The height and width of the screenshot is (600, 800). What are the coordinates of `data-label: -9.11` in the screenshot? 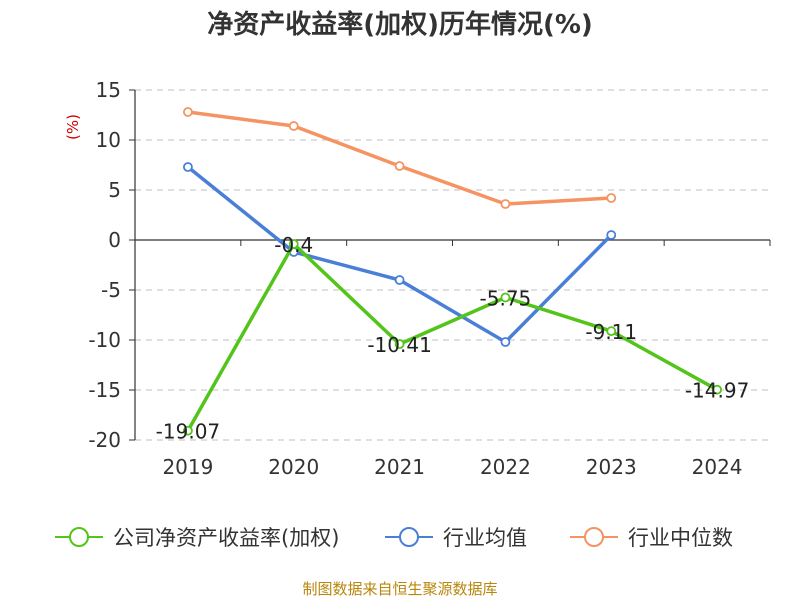 It's located at (611, 332).